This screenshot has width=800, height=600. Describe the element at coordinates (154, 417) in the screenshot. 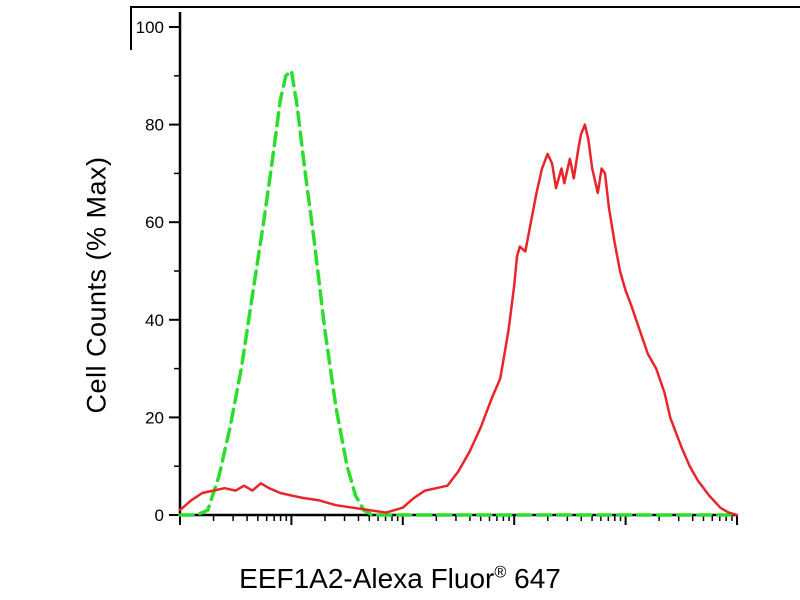

I see `y-tick-label: 20` at that location.